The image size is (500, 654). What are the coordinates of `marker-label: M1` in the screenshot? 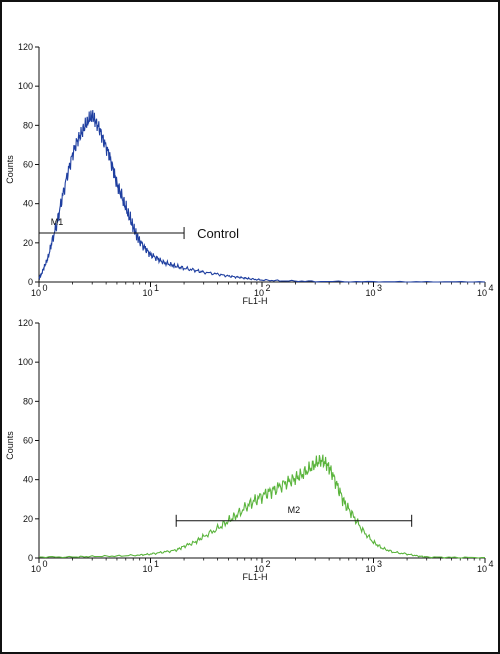 It's located at (57, 222).